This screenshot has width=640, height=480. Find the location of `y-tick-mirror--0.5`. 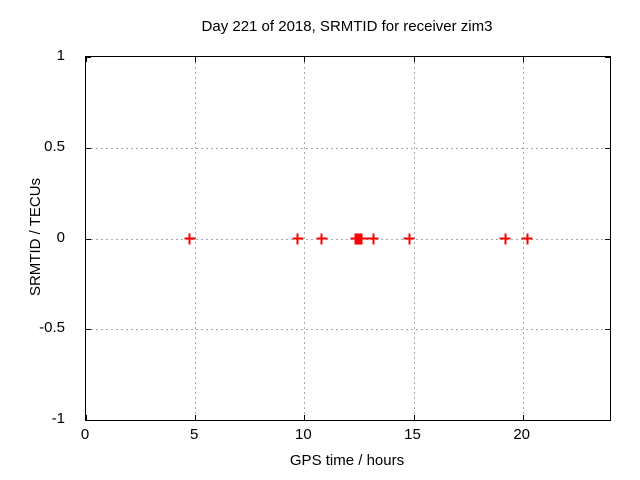

y-tick-mirror--0.5 is located at coordinates (607, 330).